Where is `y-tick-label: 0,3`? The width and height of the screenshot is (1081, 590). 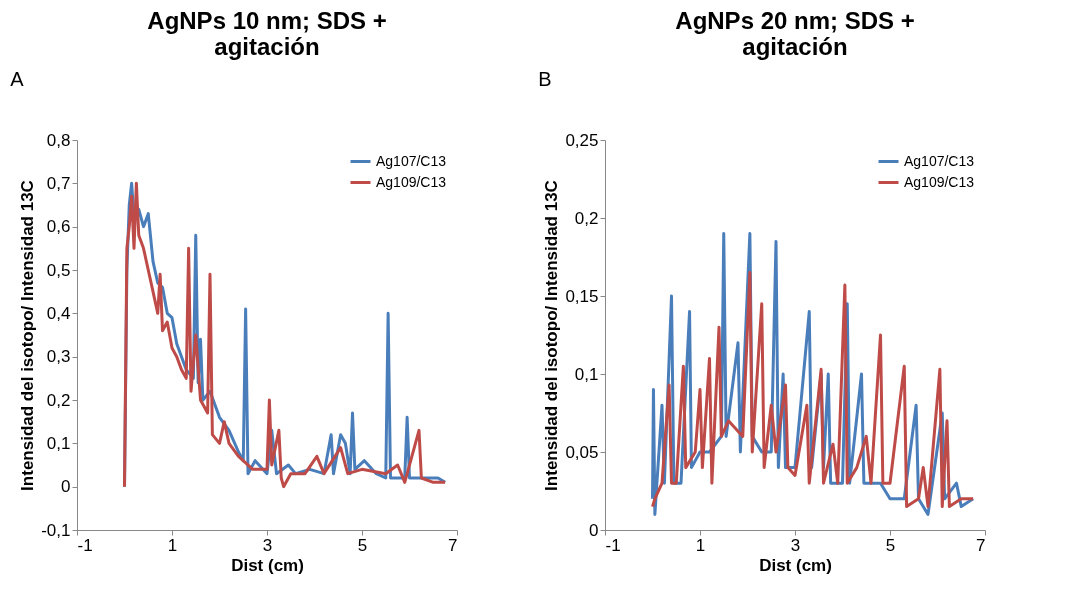 y-tick-label: 0,3 is located at coordinates (58, 357).